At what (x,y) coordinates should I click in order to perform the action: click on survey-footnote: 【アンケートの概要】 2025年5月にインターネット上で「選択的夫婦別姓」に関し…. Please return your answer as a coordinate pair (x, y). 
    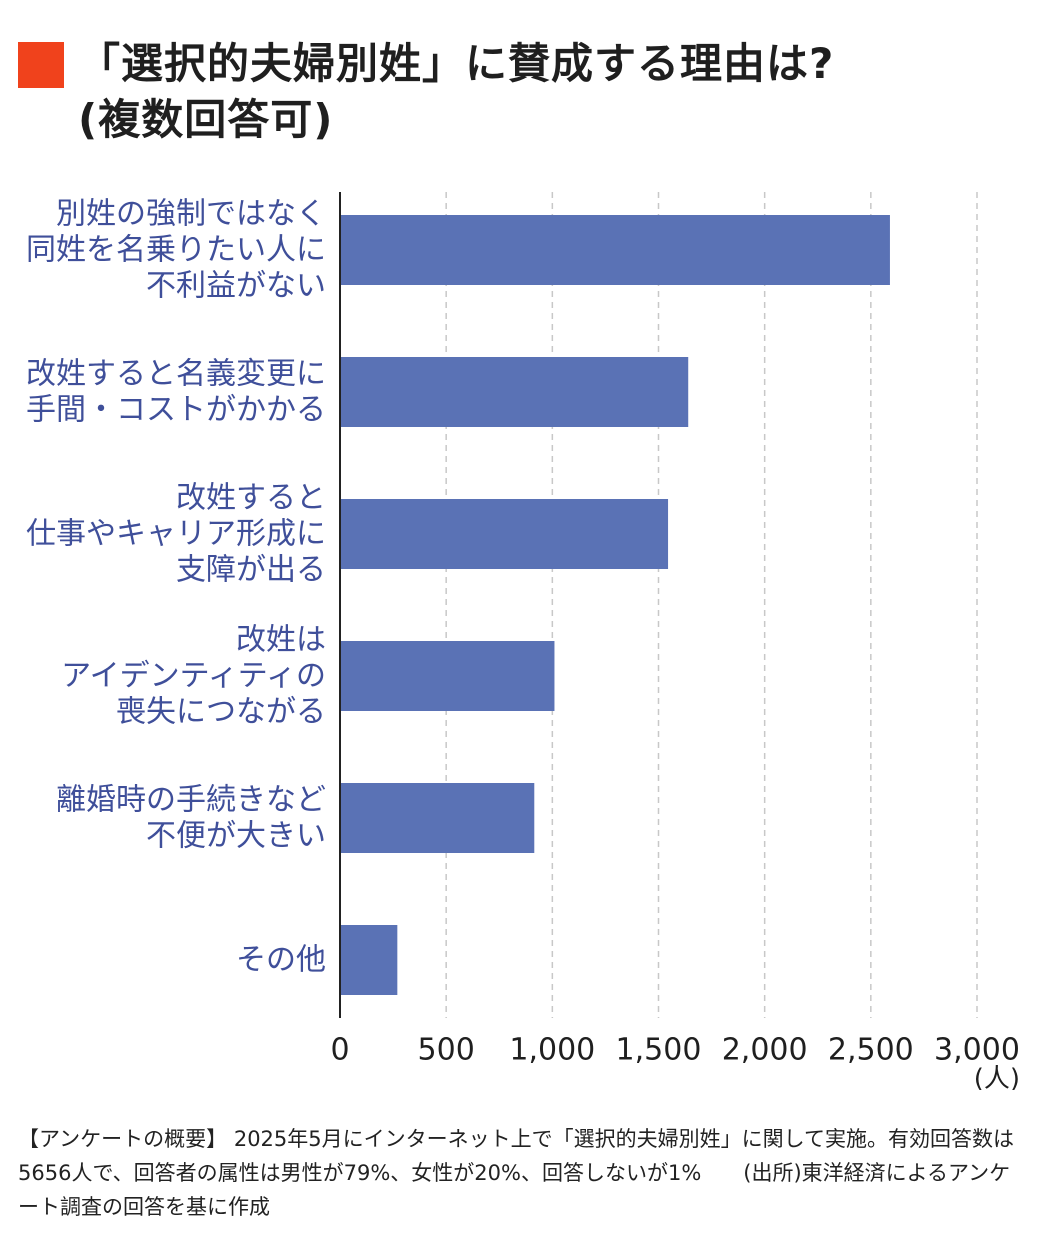
    Looking at the image, I should click on (516, 1173).